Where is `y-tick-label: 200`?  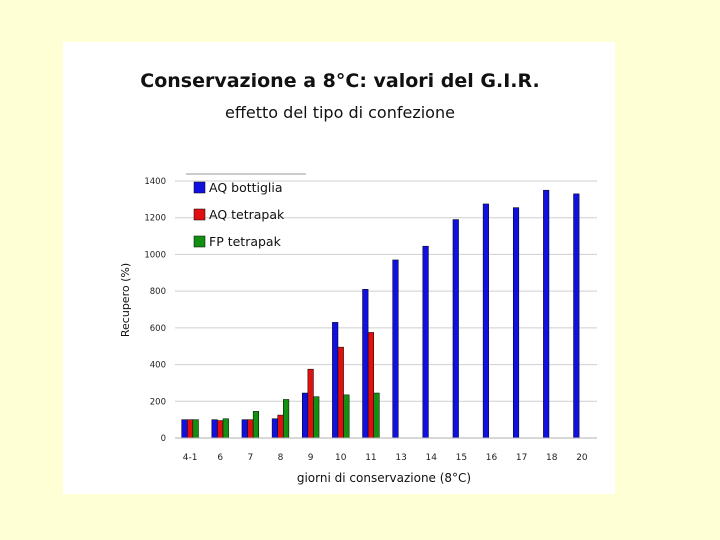 y-tick-label: 200 is located at coordinates (158, 402).